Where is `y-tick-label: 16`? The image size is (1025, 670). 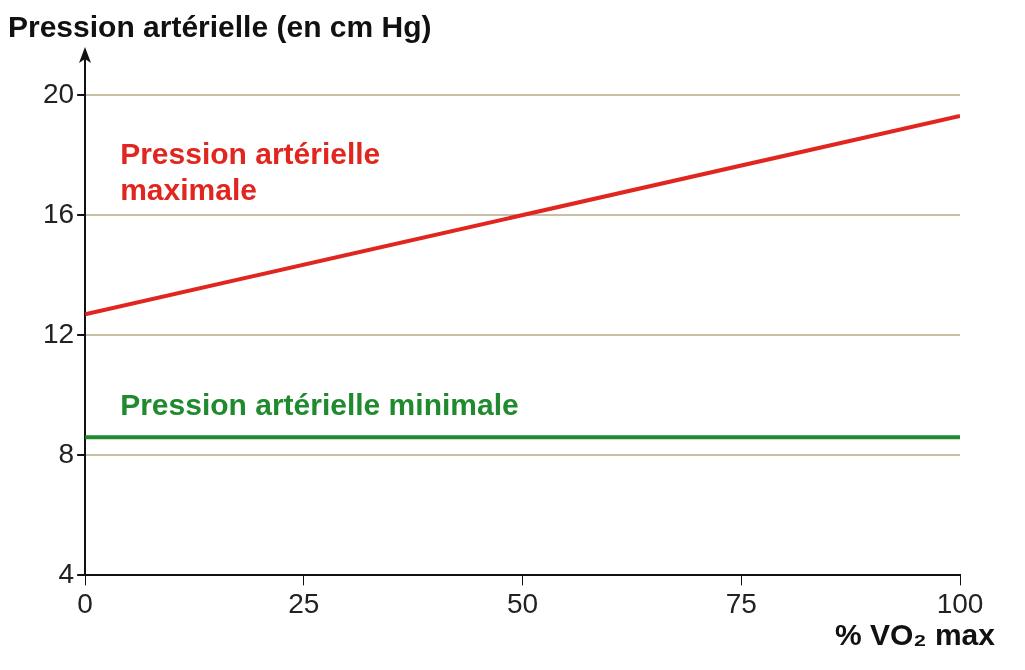 y-tick-label: 16 is located at coordinates (58, 213).